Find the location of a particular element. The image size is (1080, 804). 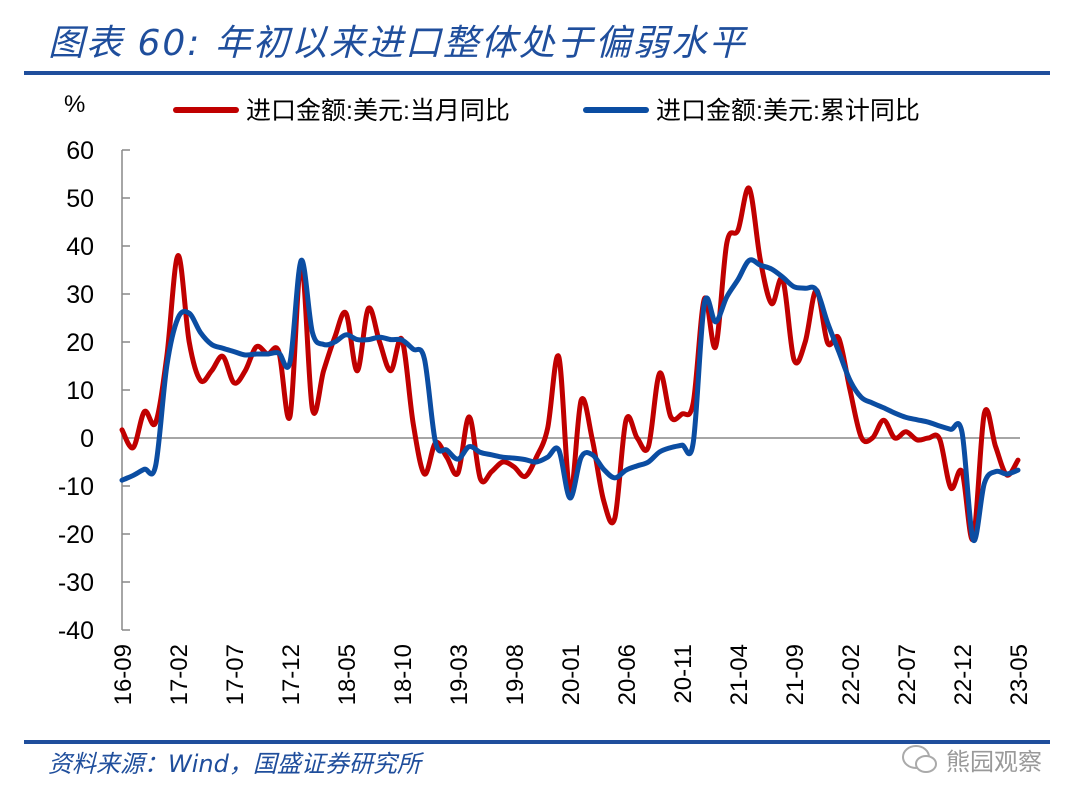

y-tick-label: 10 is located at coordinates (80, 391).